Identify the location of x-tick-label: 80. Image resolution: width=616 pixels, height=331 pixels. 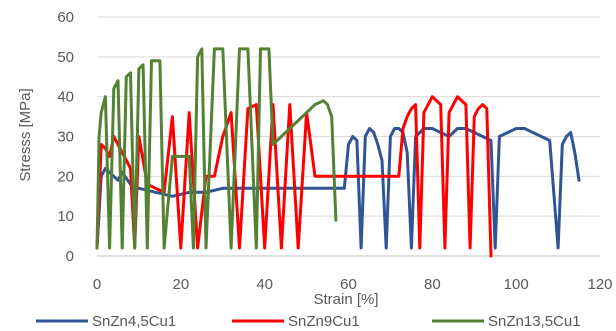
(432, 284).